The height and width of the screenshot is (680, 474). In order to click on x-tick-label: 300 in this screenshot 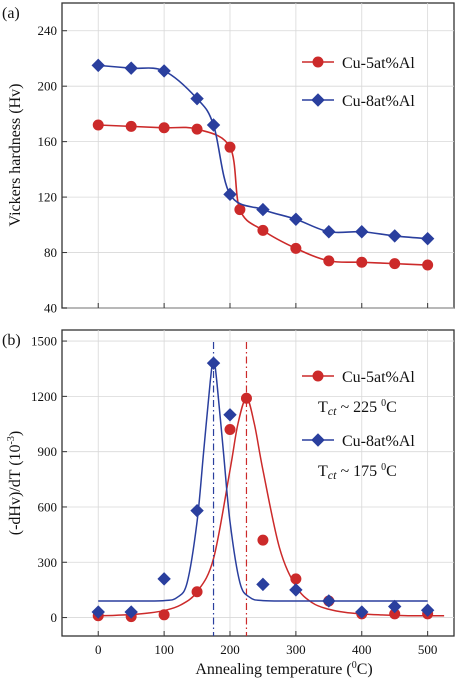, I will do `click(296, 649)`.